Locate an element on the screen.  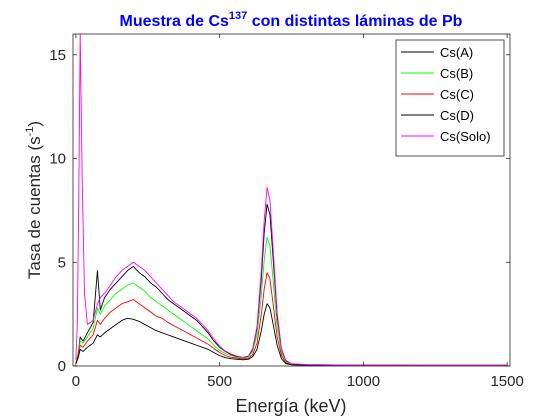
legend-label: Cs(D) is located at coordinates (457, 115).